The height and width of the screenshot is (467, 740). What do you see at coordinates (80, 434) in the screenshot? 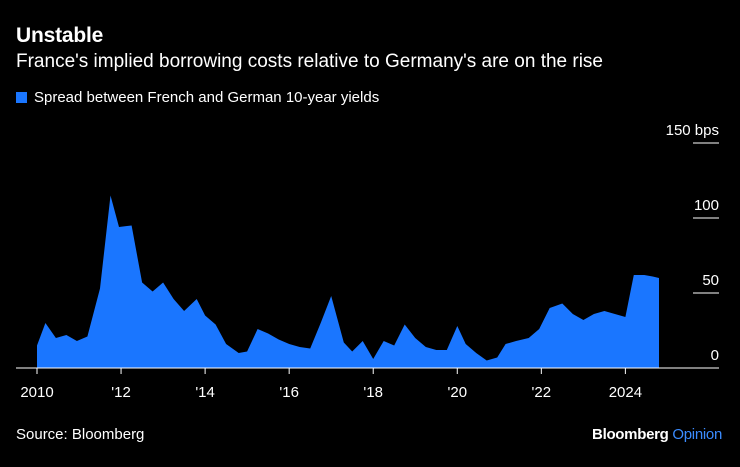
I see `source-note: Source: Bloomberg` at bounding box center [80, 434].